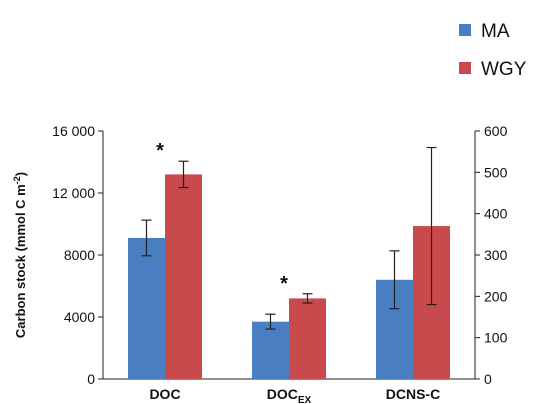 The height and width of the screenshot is (404, 536). Describe the element at coordinates (495, 31) in the screenshot. I see `legend-label-ma: MA` at that location.